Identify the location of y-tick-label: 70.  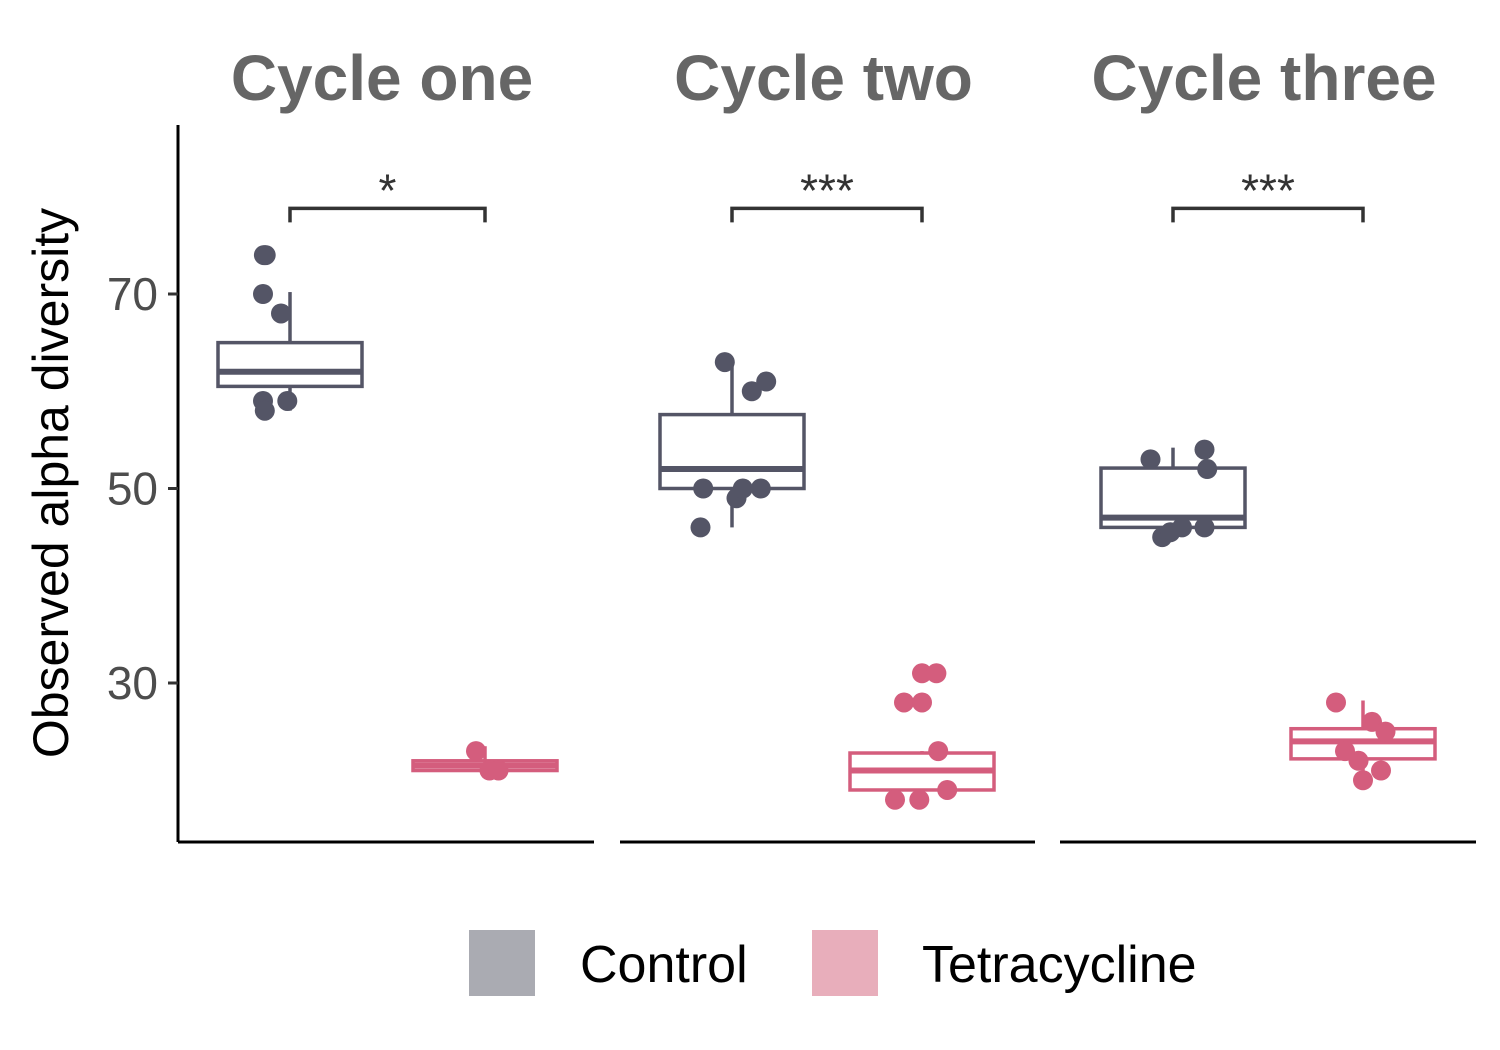
(132, 294).